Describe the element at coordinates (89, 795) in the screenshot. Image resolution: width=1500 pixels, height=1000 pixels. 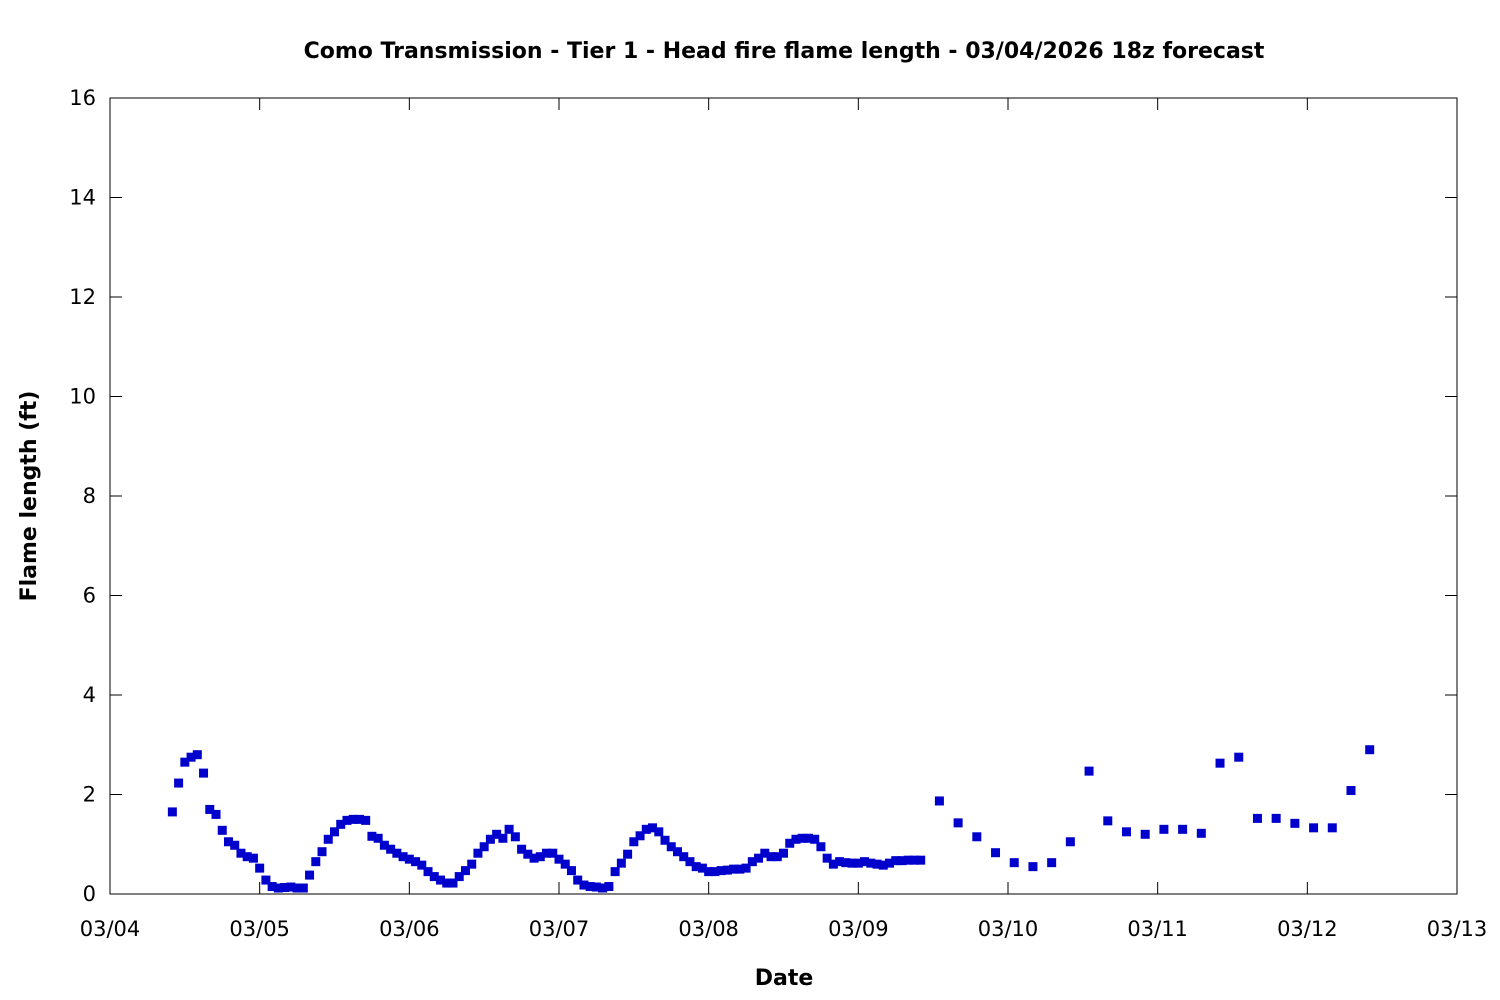
I see `y-tick-label: 2` at that location.